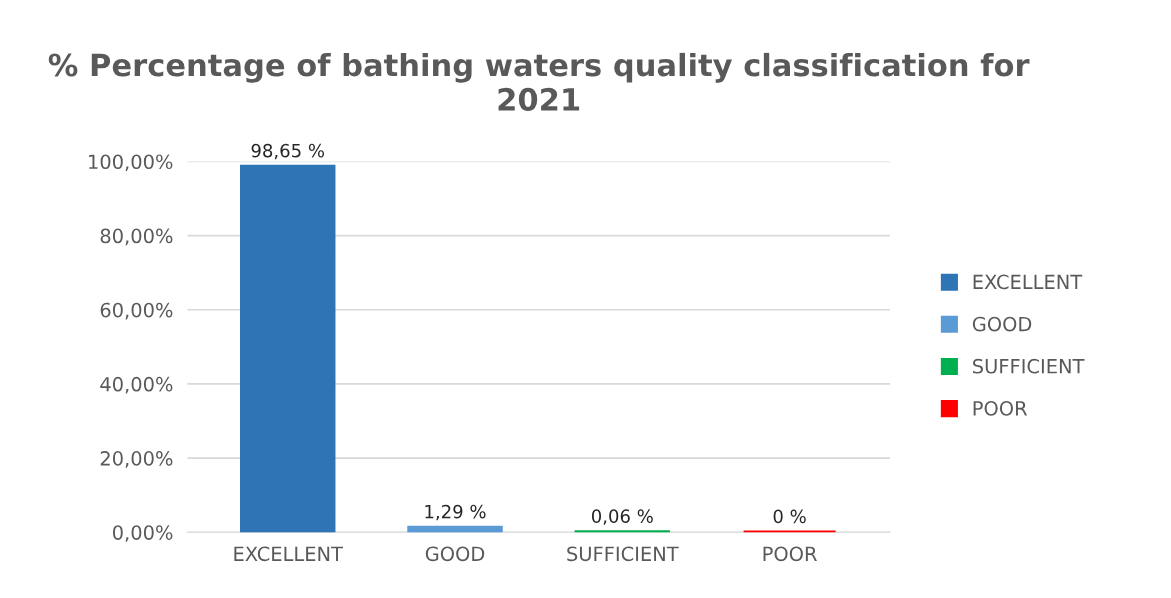  I want to click on chart-title: % Percentage of bathing waters quality classification for 2021, so click(539, 81).